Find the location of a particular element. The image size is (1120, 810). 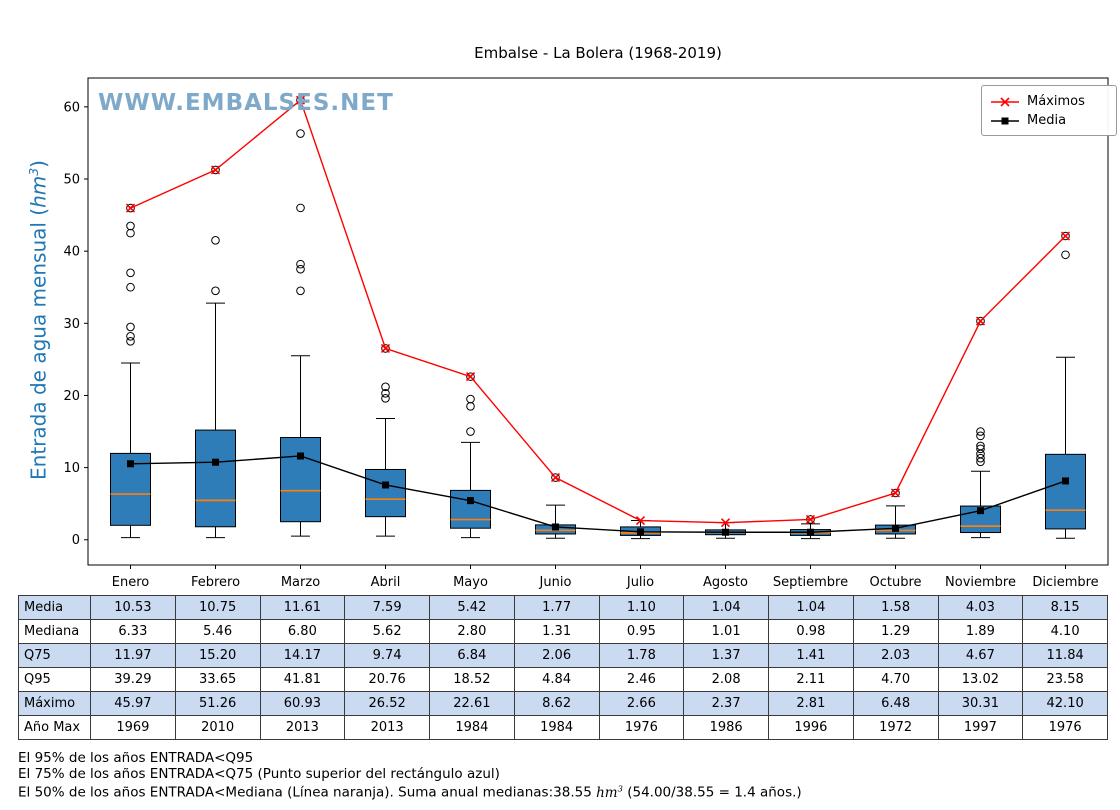

table-cell: 2010 is located at coordinates (217, 727).